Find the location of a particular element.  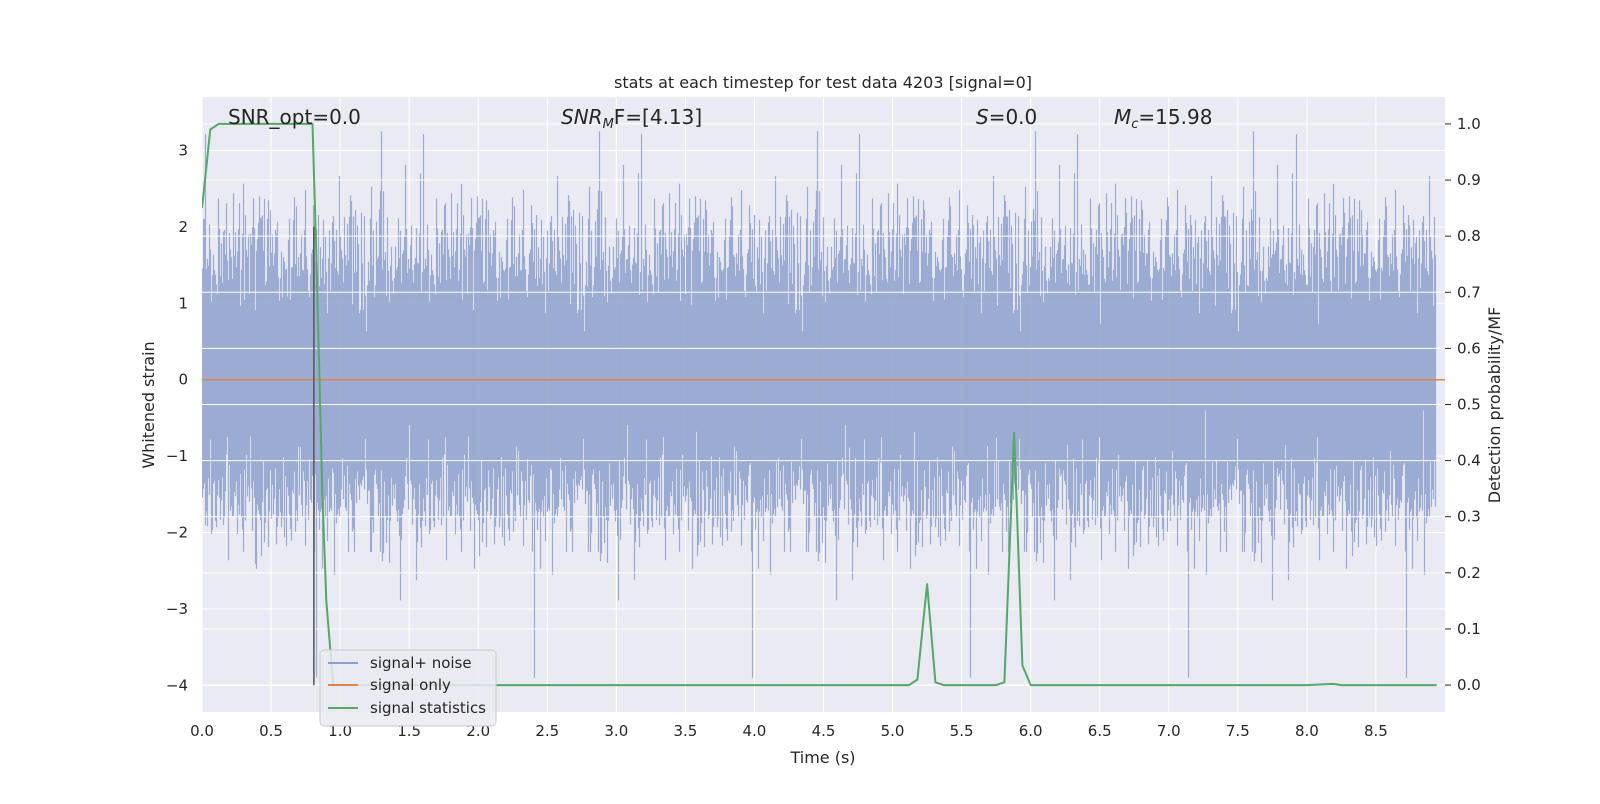

y-axis-label-left: Whitened strain is located at coordinates (148, 404).